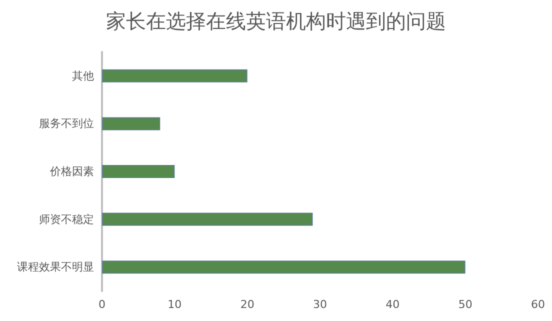 Image resolution: width=552 pixels, height=321 pixels. I want to click on x-tick-label: 20, so click(247, 304).